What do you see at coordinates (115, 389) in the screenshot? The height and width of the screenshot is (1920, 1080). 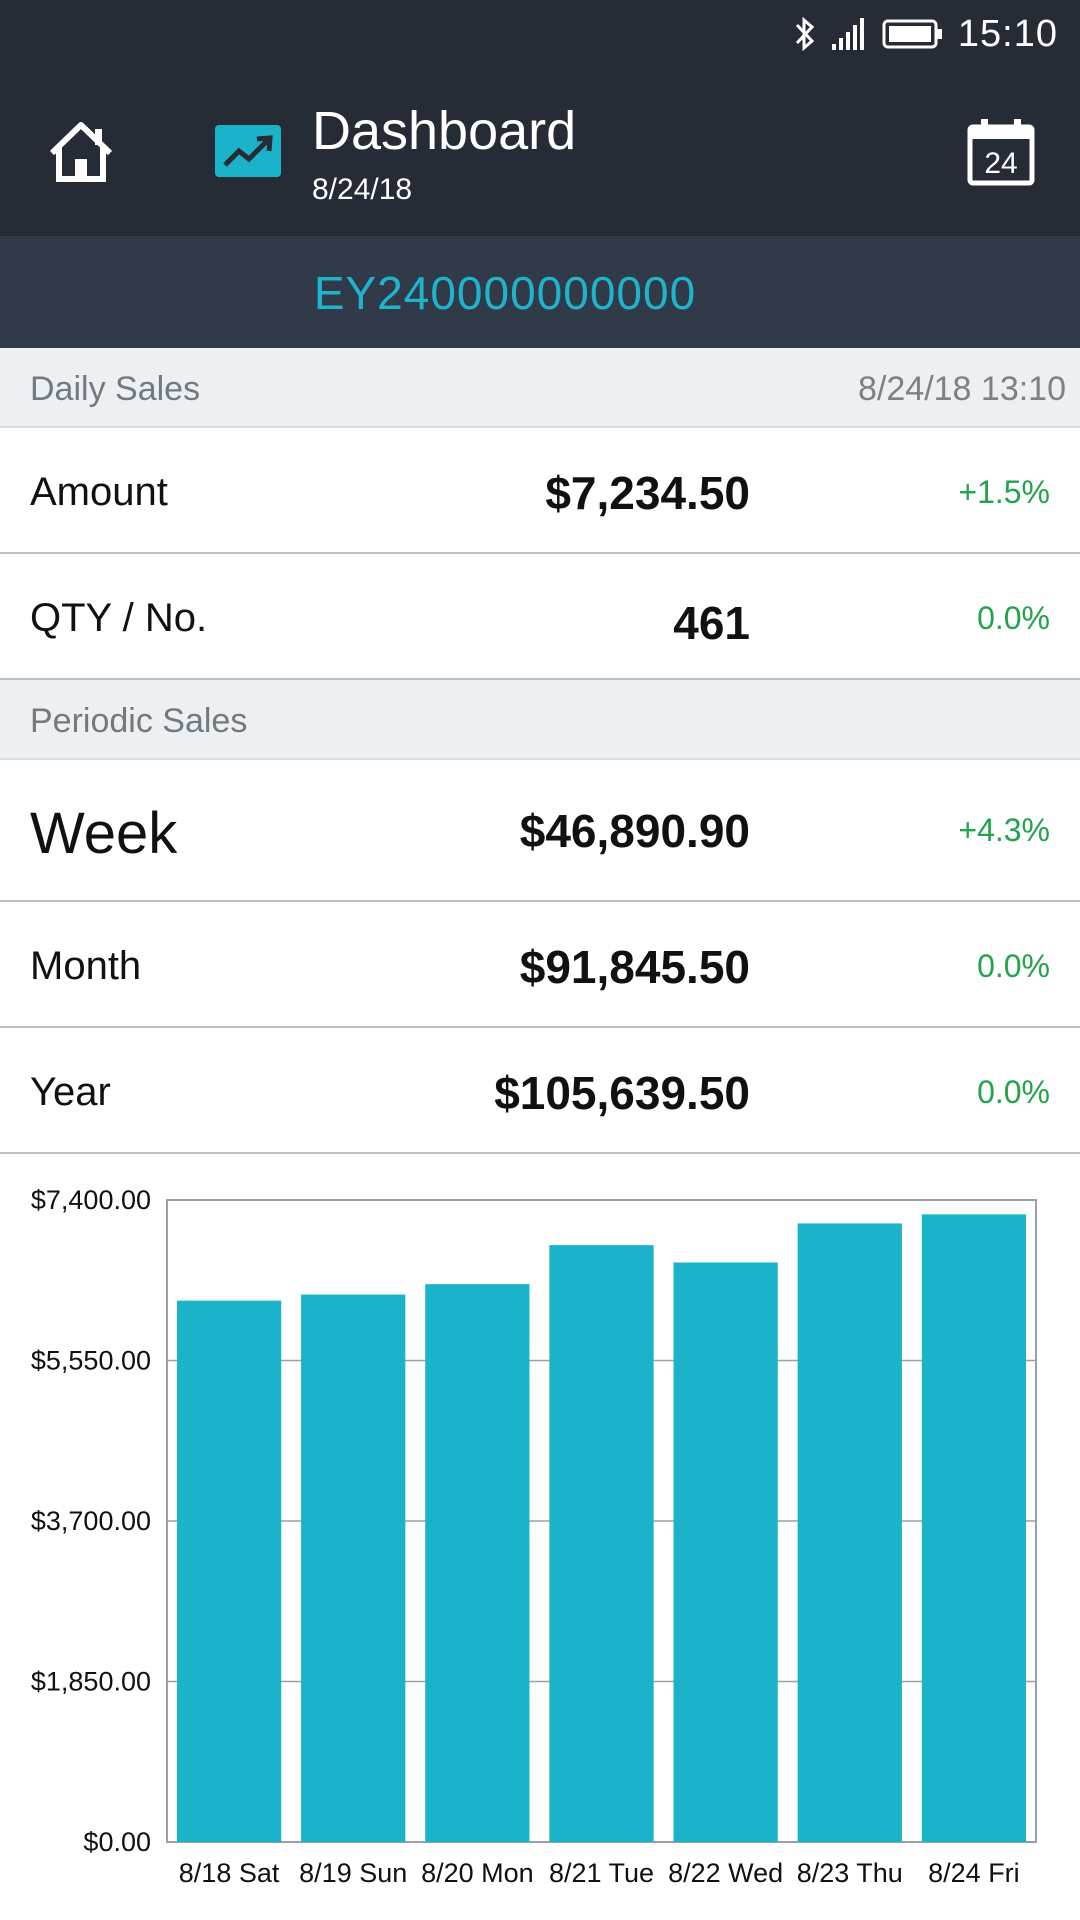 I see `daily-sales-title: Daily Sales` at bounding box center [115, 389].